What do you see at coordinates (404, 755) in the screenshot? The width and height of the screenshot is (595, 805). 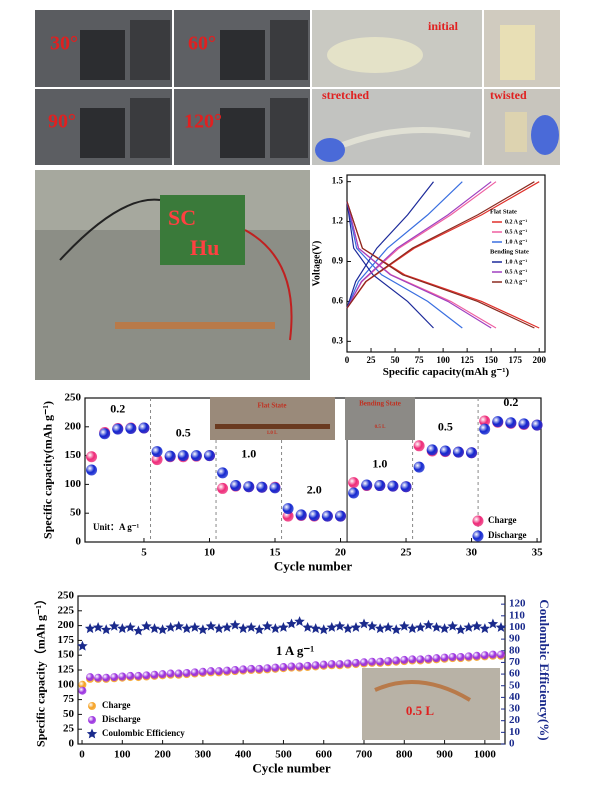 I see `x-tick-label: 800` at bounding box center [404, 755].